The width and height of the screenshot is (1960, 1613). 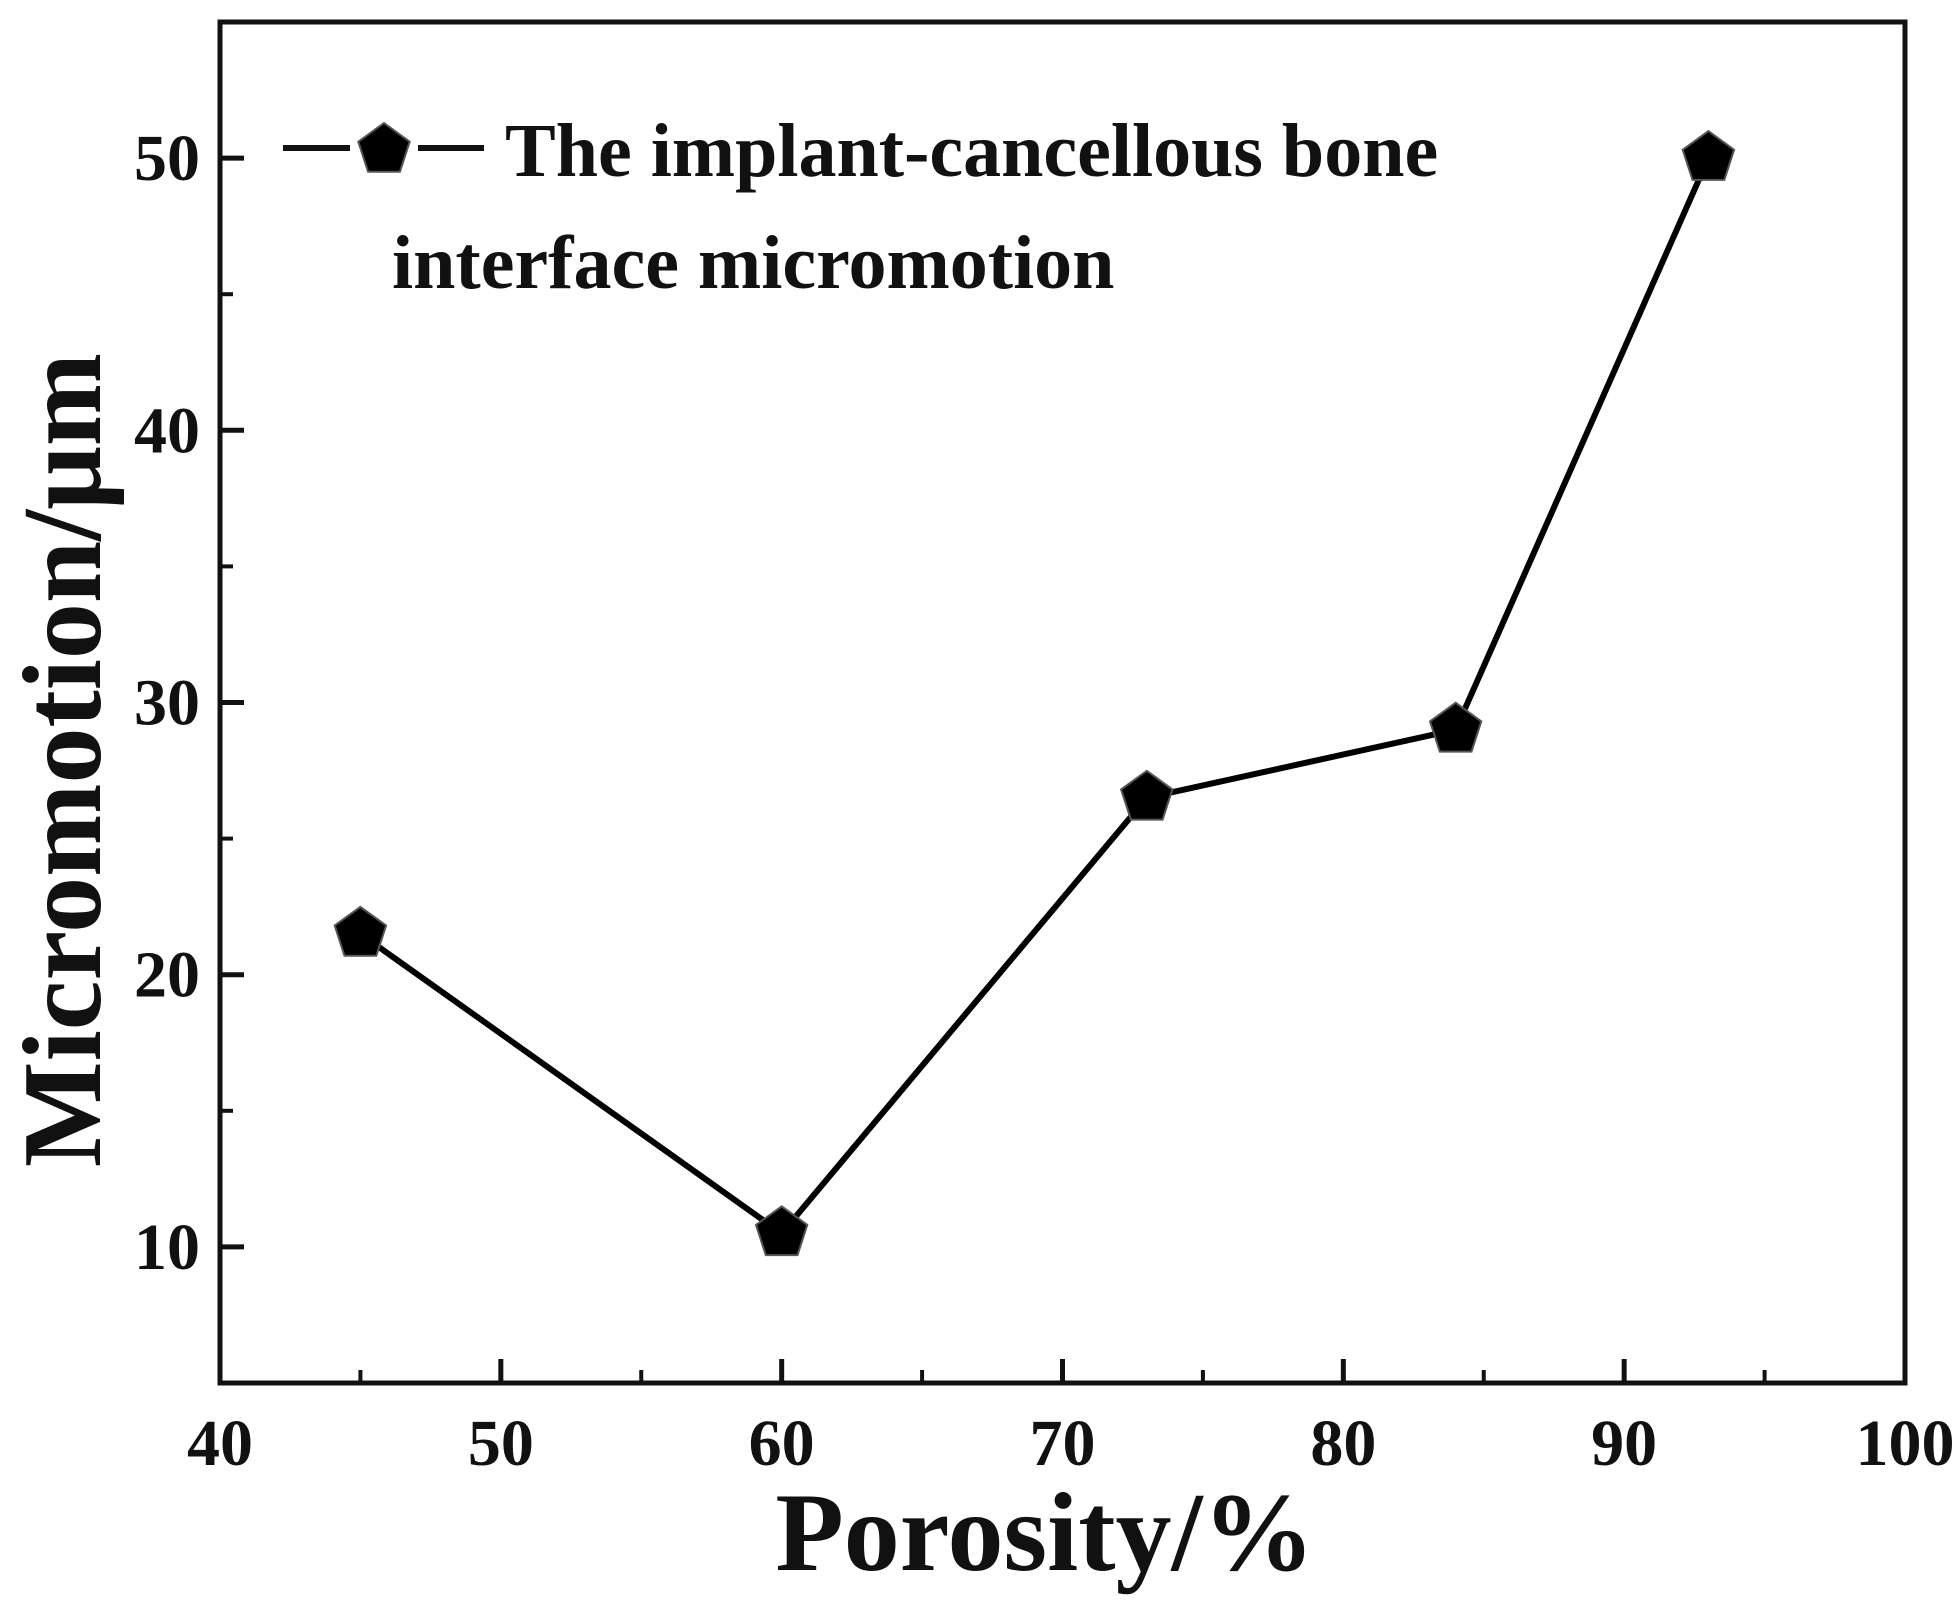 I want to click on legend-marker, so click(x=384, y=147).